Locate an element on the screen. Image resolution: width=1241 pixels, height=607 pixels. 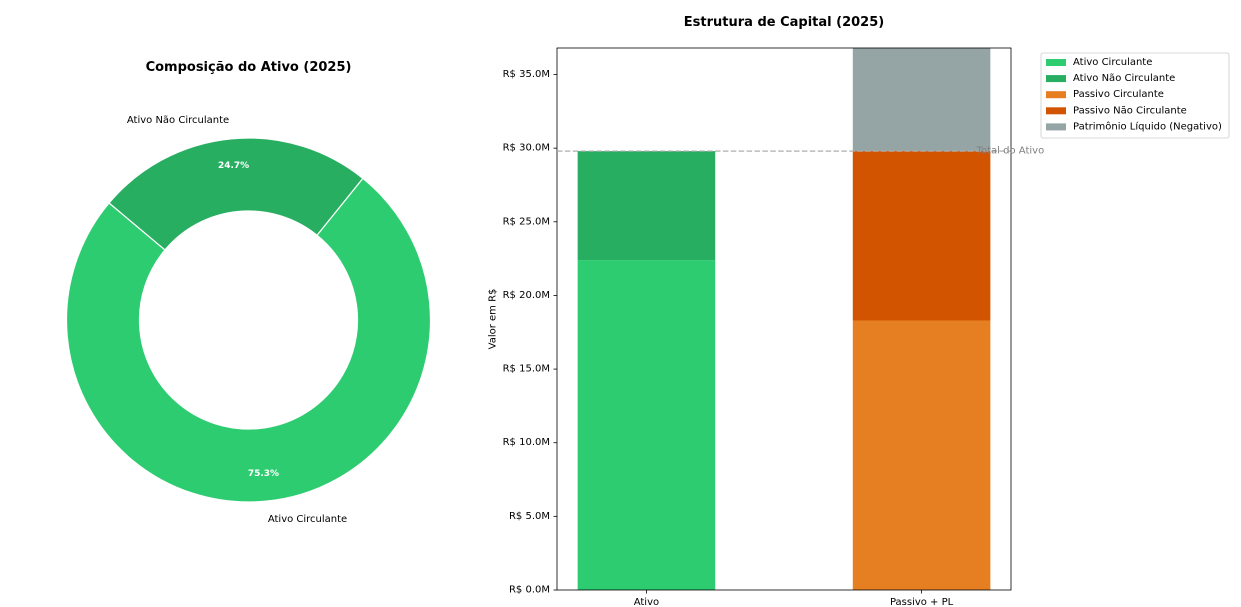
legend-label-passivo-circulante: Passivo Circulante is located at coordinates (1118, 94).